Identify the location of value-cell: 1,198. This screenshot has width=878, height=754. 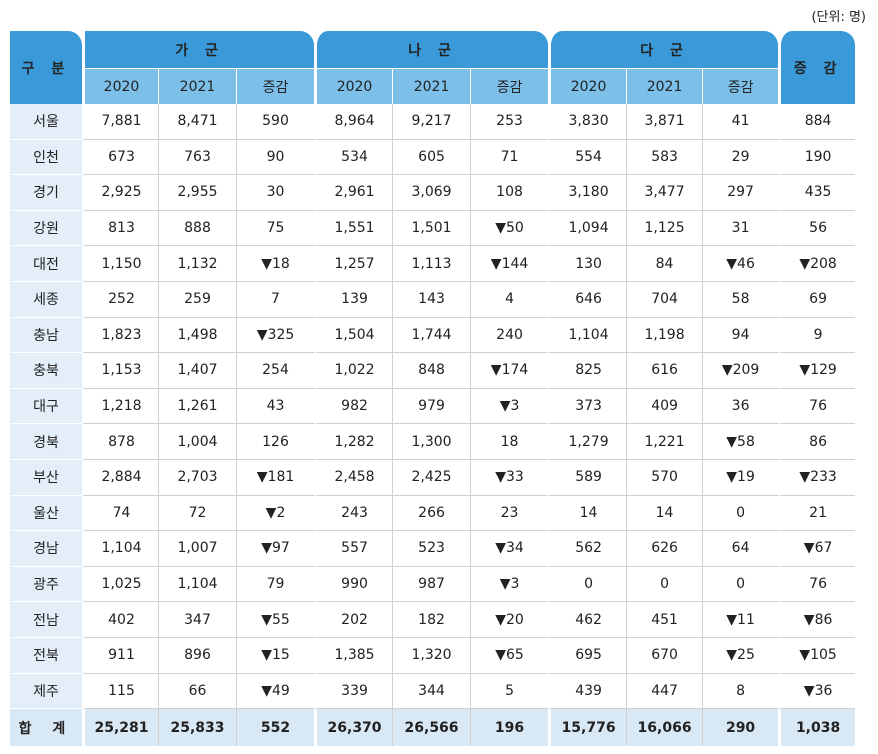
(664, 335).